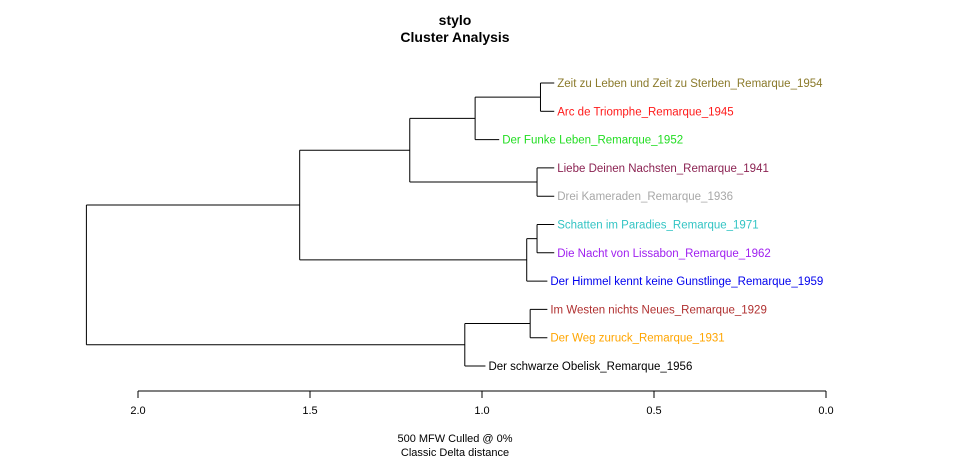 The height and width of the screenshot is (459, 966). Describe the element at coordinates (645, 197) in the screenshot. I see `leaf-label: Drei Kameraden_Remarque_1936` at that location.